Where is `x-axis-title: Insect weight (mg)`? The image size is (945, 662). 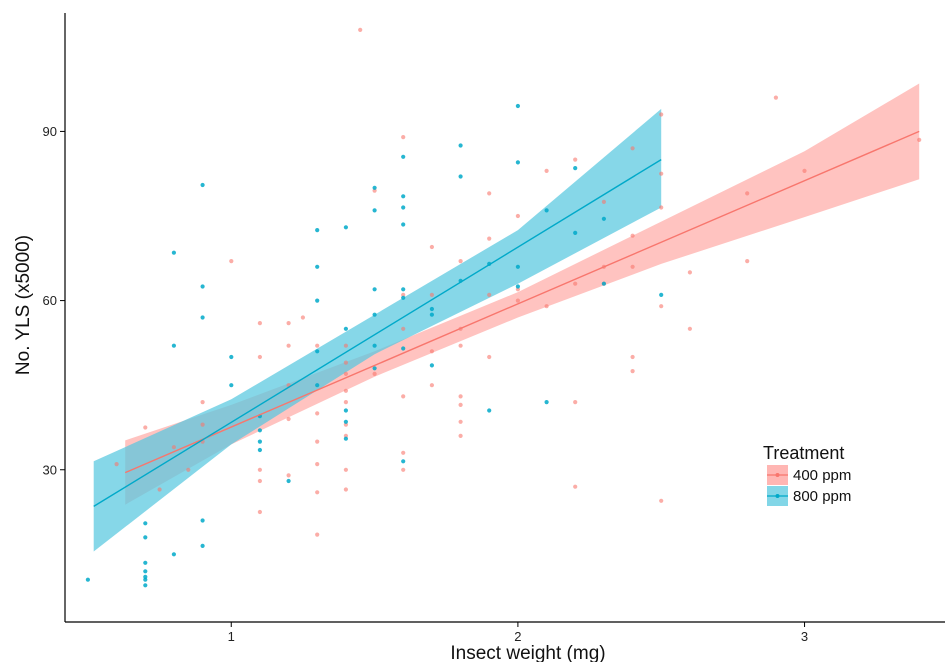
x-axis-title: Insect weight (mg) is located at coordinates (527, 652).